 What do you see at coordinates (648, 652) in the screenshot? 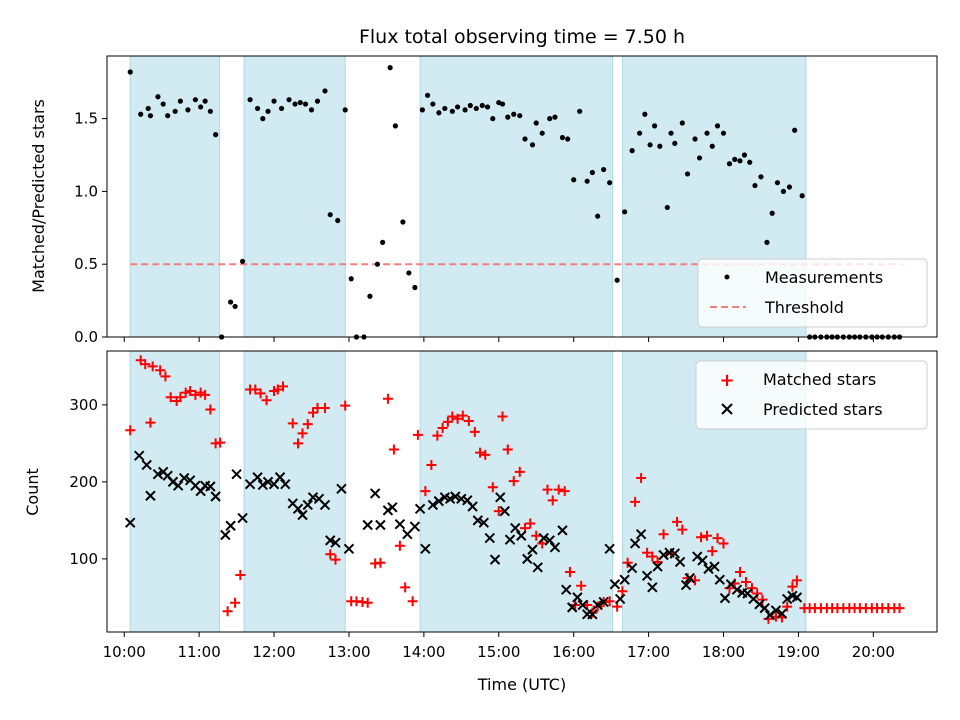
I see `x-tick-label: 17:00` at bounding box center [648, 652].